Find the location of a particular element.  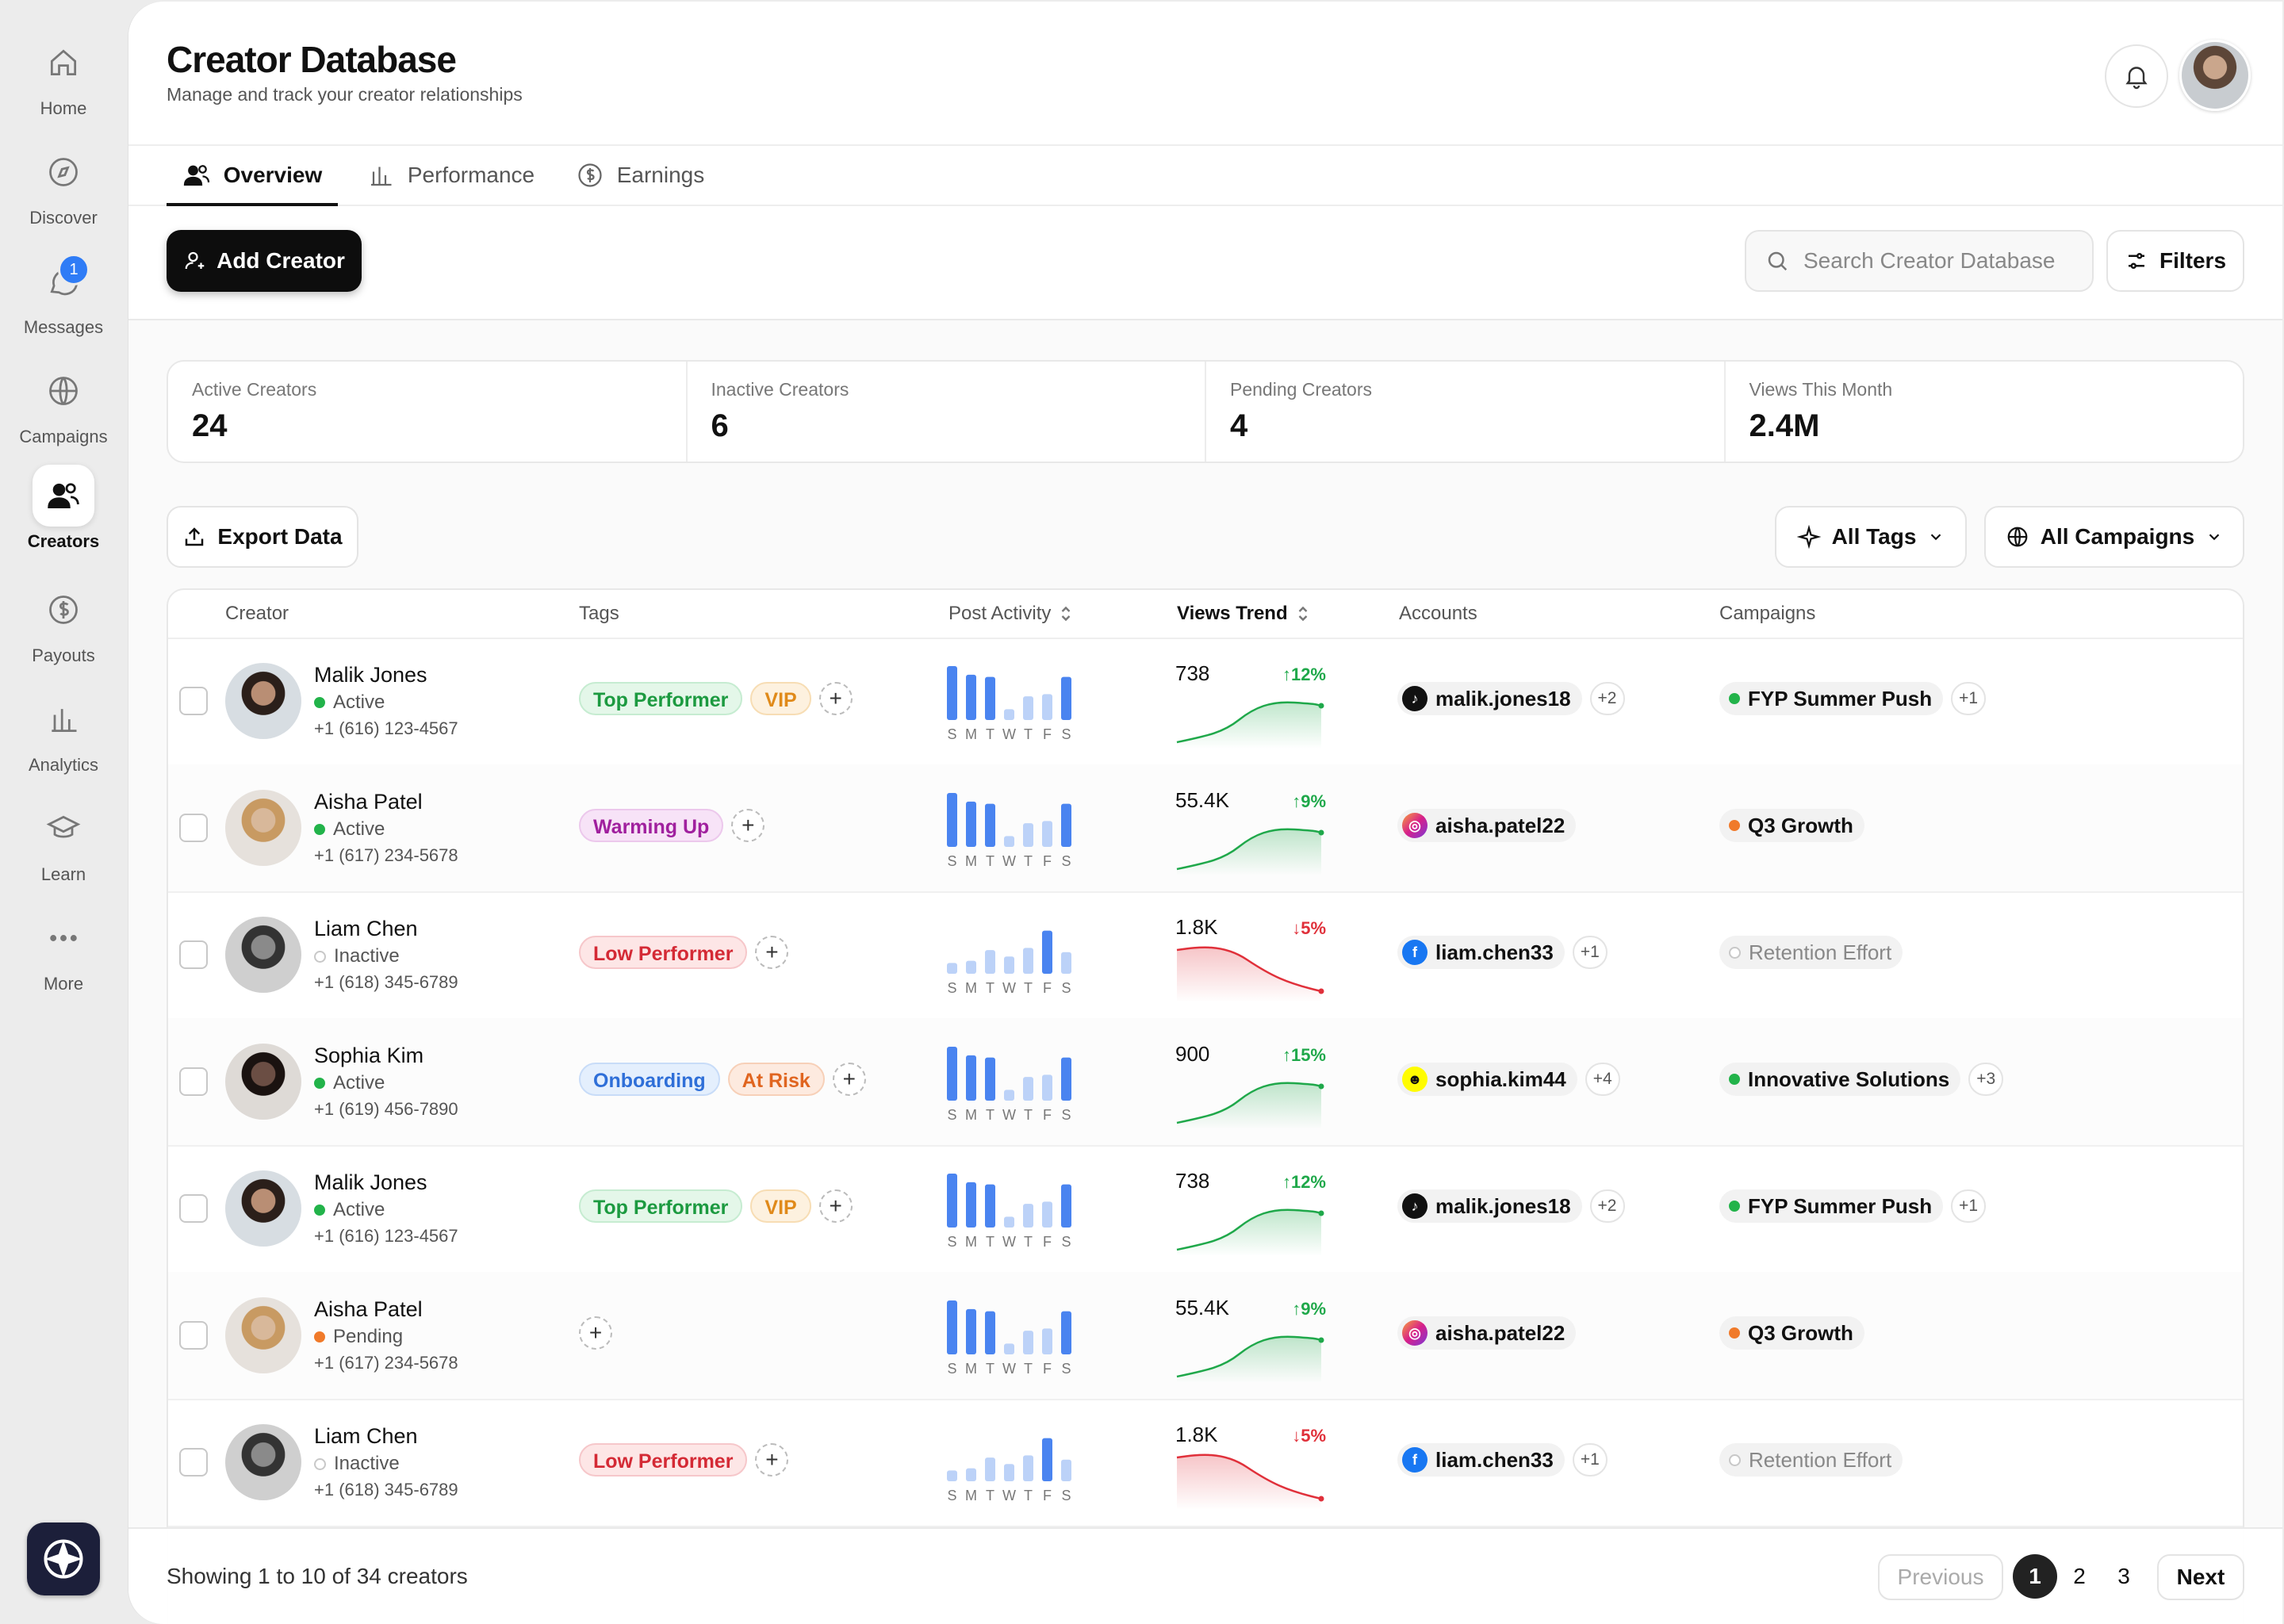

export-data-button: Export Data is located at coordinates (262, 537).